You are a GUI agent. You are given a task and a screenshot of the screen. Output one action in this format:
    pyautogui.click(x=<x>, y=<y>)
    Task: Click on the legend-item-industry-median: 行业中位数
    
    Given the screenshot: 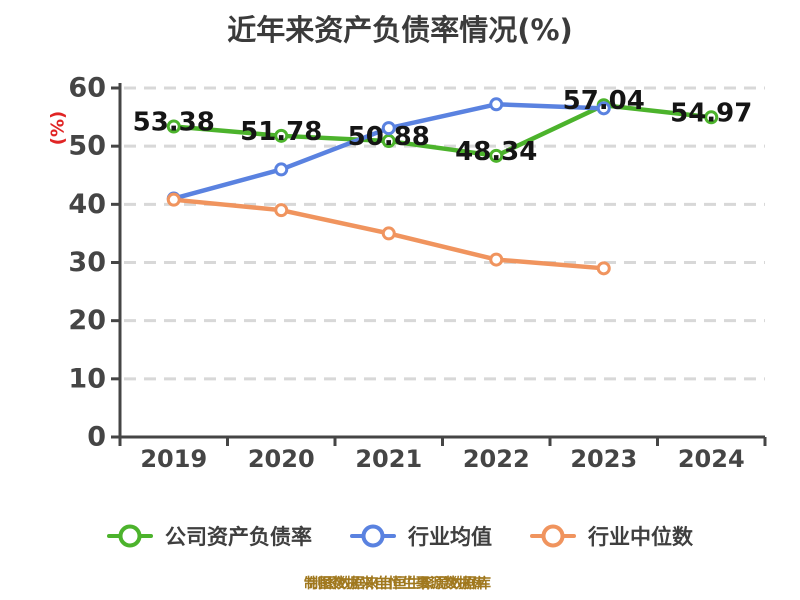 What is the action you would take?
    pyautogui.click(x=611, y=536)
    